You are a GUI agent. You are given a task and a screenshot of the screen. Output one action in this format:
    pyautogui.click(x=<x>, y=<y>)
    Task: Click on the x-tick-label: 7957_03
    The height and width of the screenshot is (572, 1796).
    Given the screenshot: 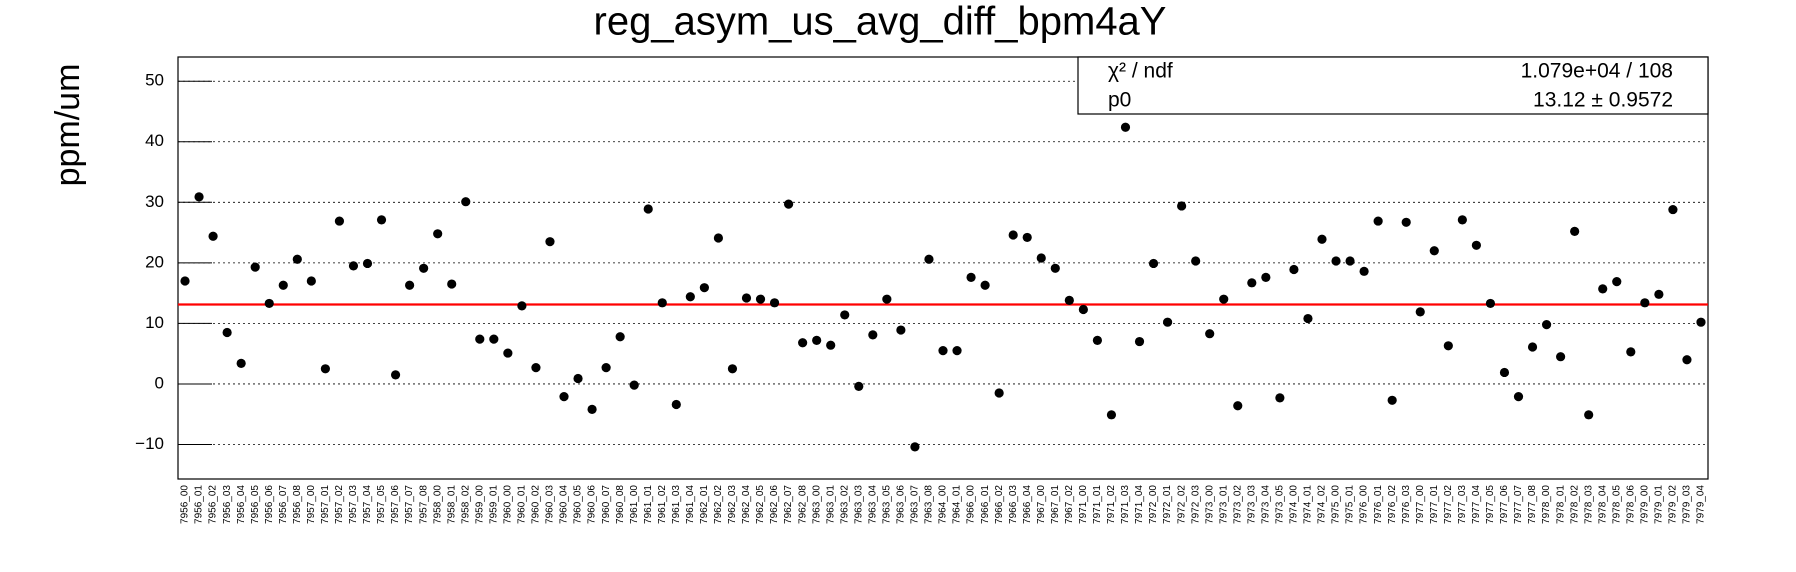 What is the action you would take?
    pyautogui.click(x=353, y=504)
    